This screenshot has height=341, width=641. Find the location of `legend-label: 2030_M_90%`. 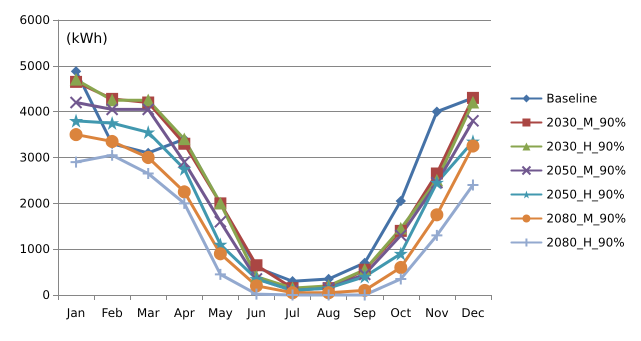

legend-label: 2030_M_90% is located at coordinates (586, 123).